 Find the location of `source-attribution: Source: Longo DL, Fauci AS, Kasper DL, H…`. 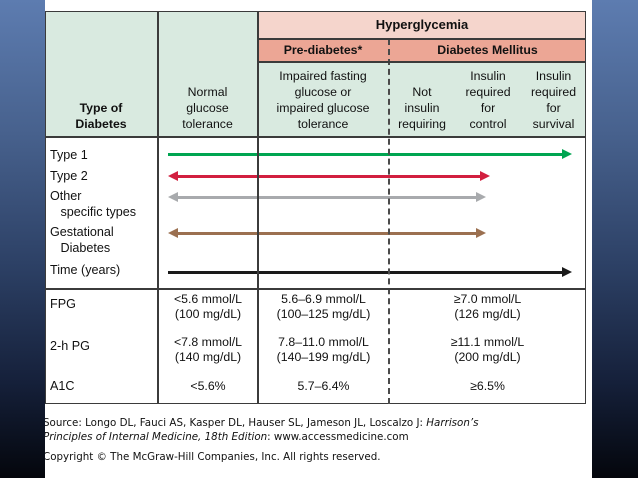

source-attribution: Source: Longo DL, Fauci AS, Kasper DL, H… is located at coordinates (318, 440).